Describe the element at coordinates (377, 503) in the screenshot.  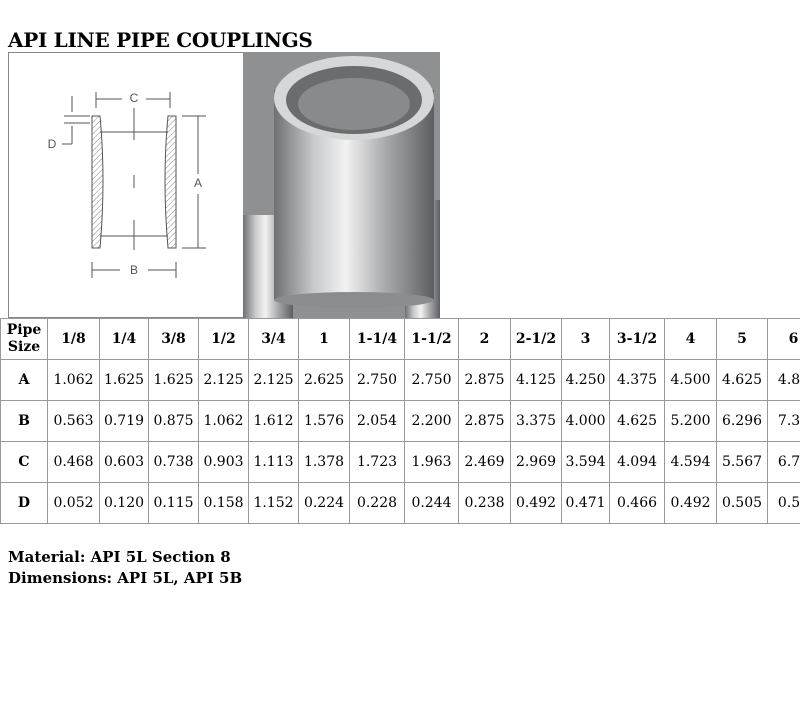
I see `cell: 0.228` at that location.